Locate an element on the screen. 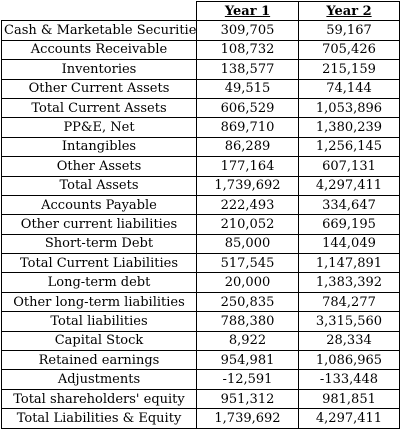 Image resolution: width=401 pixels, height=429 pixels. year-2-value-cell: 1,053,896 is located at coordinates (349, 108).